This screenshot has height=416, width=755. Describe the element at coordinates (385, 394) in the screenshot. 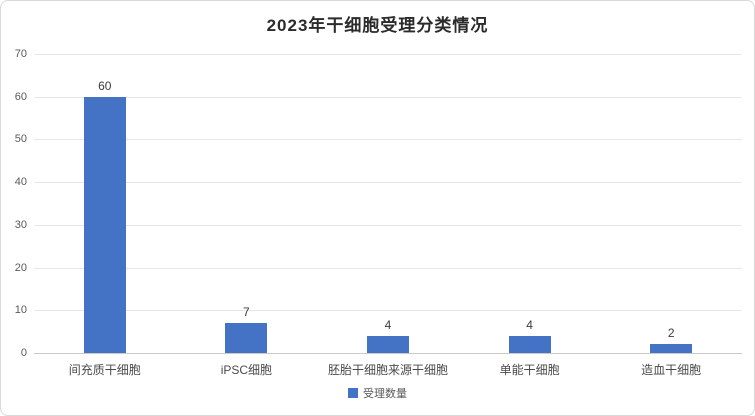

I see `legend-label: 受理数量` at that location.